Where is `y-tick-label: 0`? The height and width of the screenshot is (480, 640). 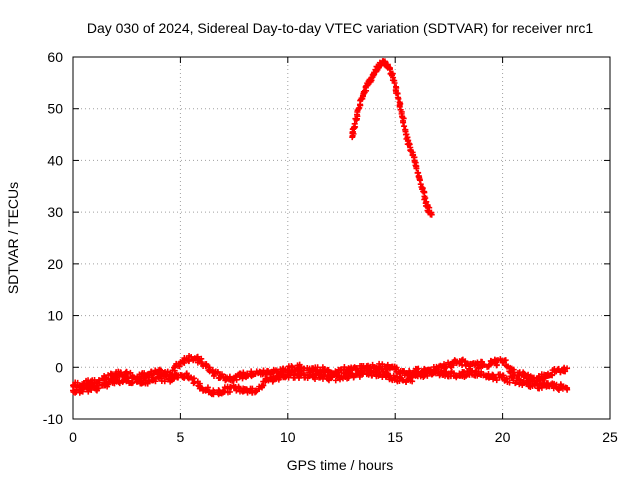
y-tick-label: 0 is located at coordinates (59, 367).